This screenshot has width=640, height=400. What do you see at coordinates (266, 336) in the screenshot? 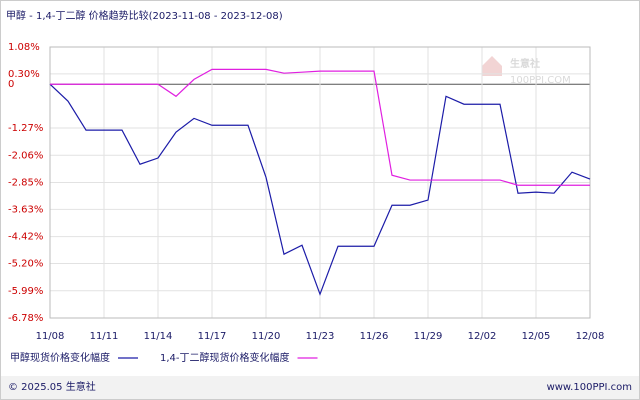
I see `x-tick-label: 11/20` at bounding box center [266, 336].